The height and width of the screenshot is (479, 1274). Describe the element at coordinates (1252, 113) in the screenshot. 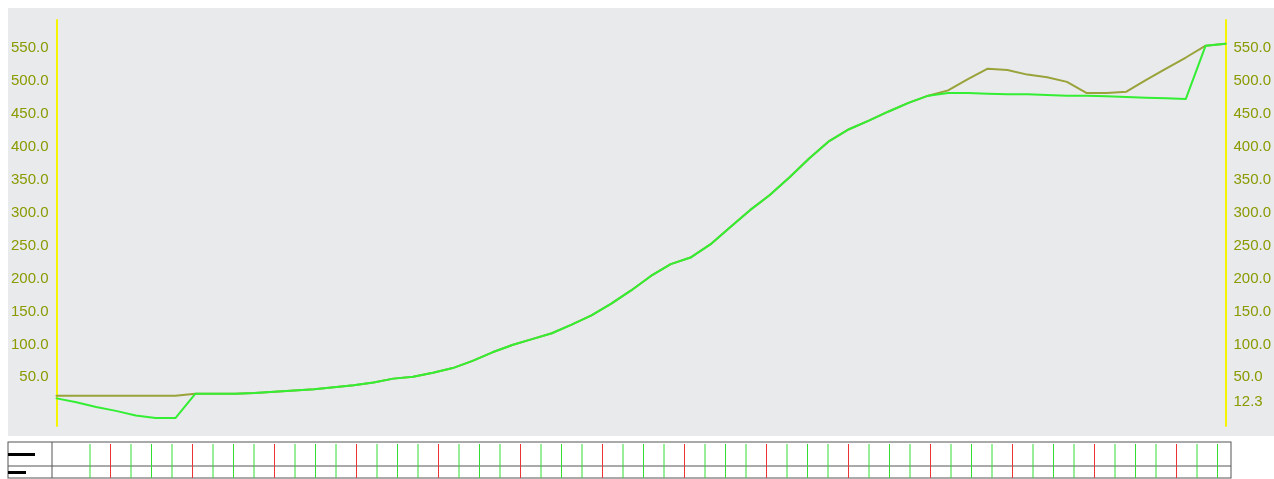

I see `y2-tick-label: 450.0` at that location.